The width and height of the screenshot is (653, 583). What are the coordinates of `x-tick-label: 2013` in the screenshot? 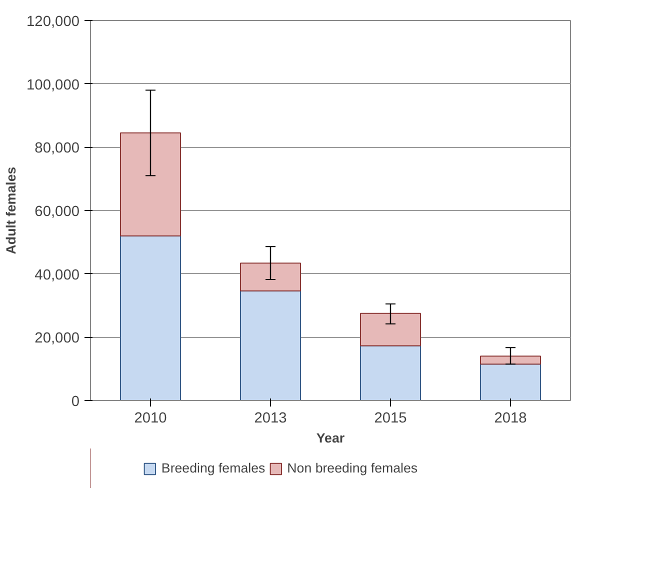 It's located at (270, 418).